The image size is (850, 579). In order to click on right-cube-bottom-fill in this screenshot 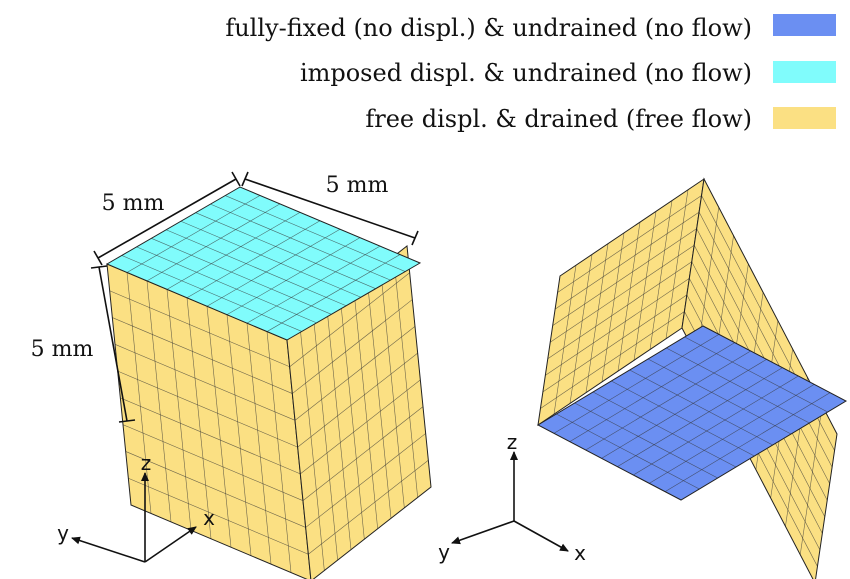, I will do `click(692, 413)`.